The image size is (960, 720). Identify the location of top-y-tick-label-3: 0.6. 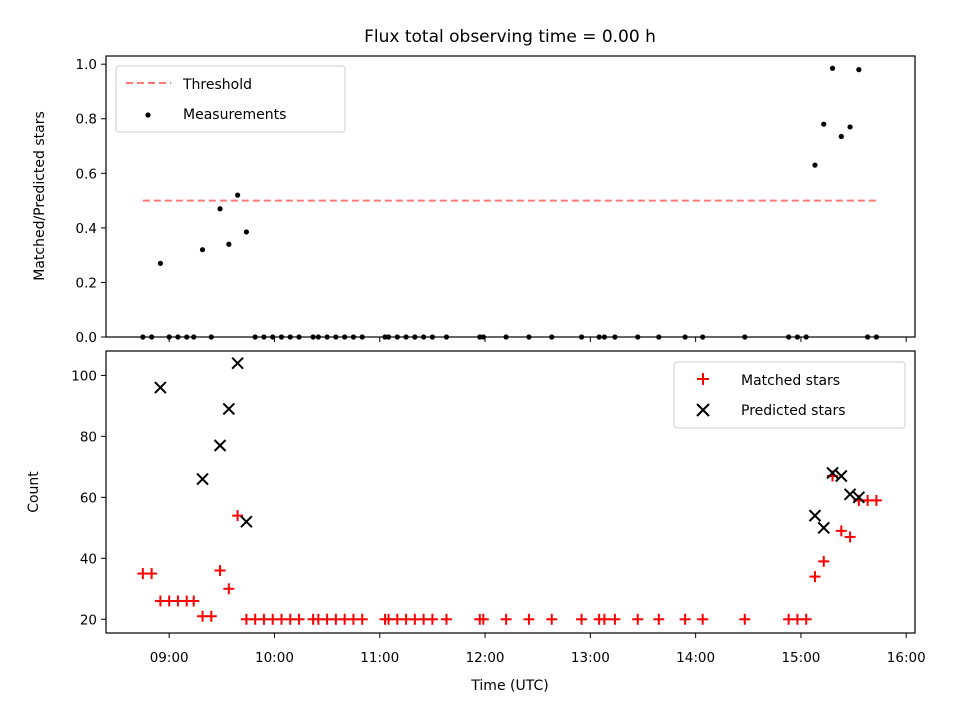
(86, 174).